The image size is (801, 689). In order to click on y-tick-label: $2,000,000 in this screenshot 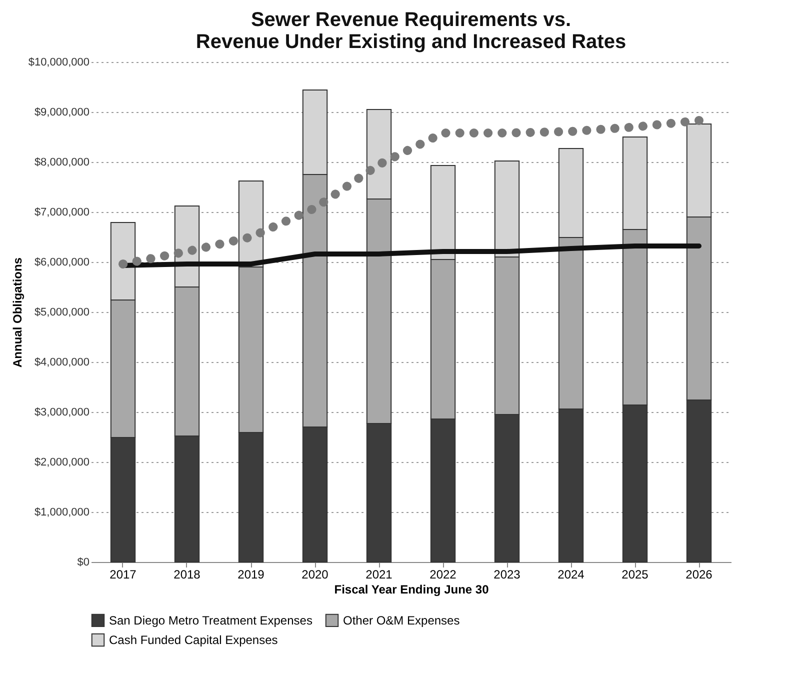, I will do `click(62, 462)`.